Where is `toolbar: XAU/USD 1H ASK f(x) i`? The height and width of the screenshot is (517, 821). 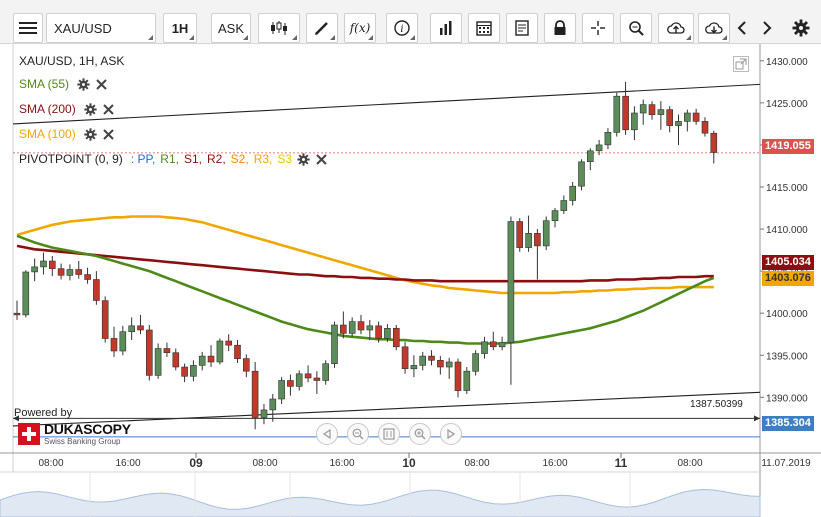 toolbar: XAU/USD 1H ASK f(x) i is located at coordinates (410, 22).